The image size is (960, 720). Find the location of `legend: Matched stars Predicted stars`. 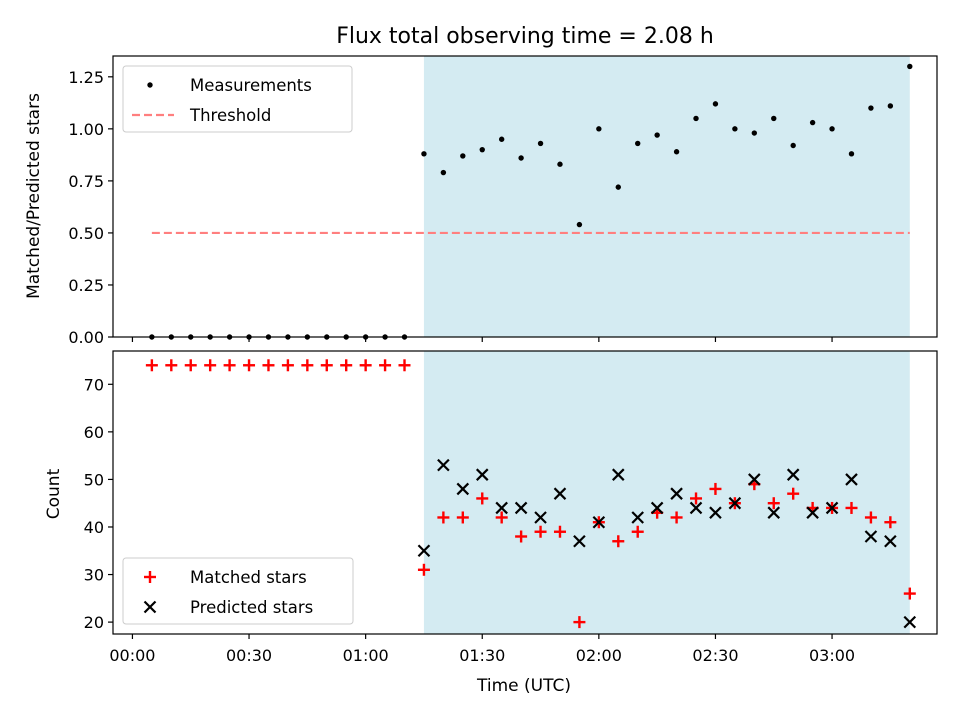

legend: Matched stars Predicted stars is located at coordinates (238, 591).